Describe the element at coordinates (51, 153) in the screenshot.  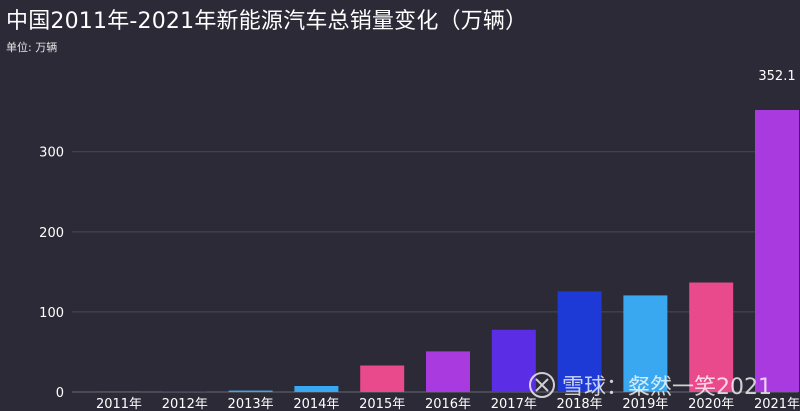
I see `y-tick-label: 300` at that location.